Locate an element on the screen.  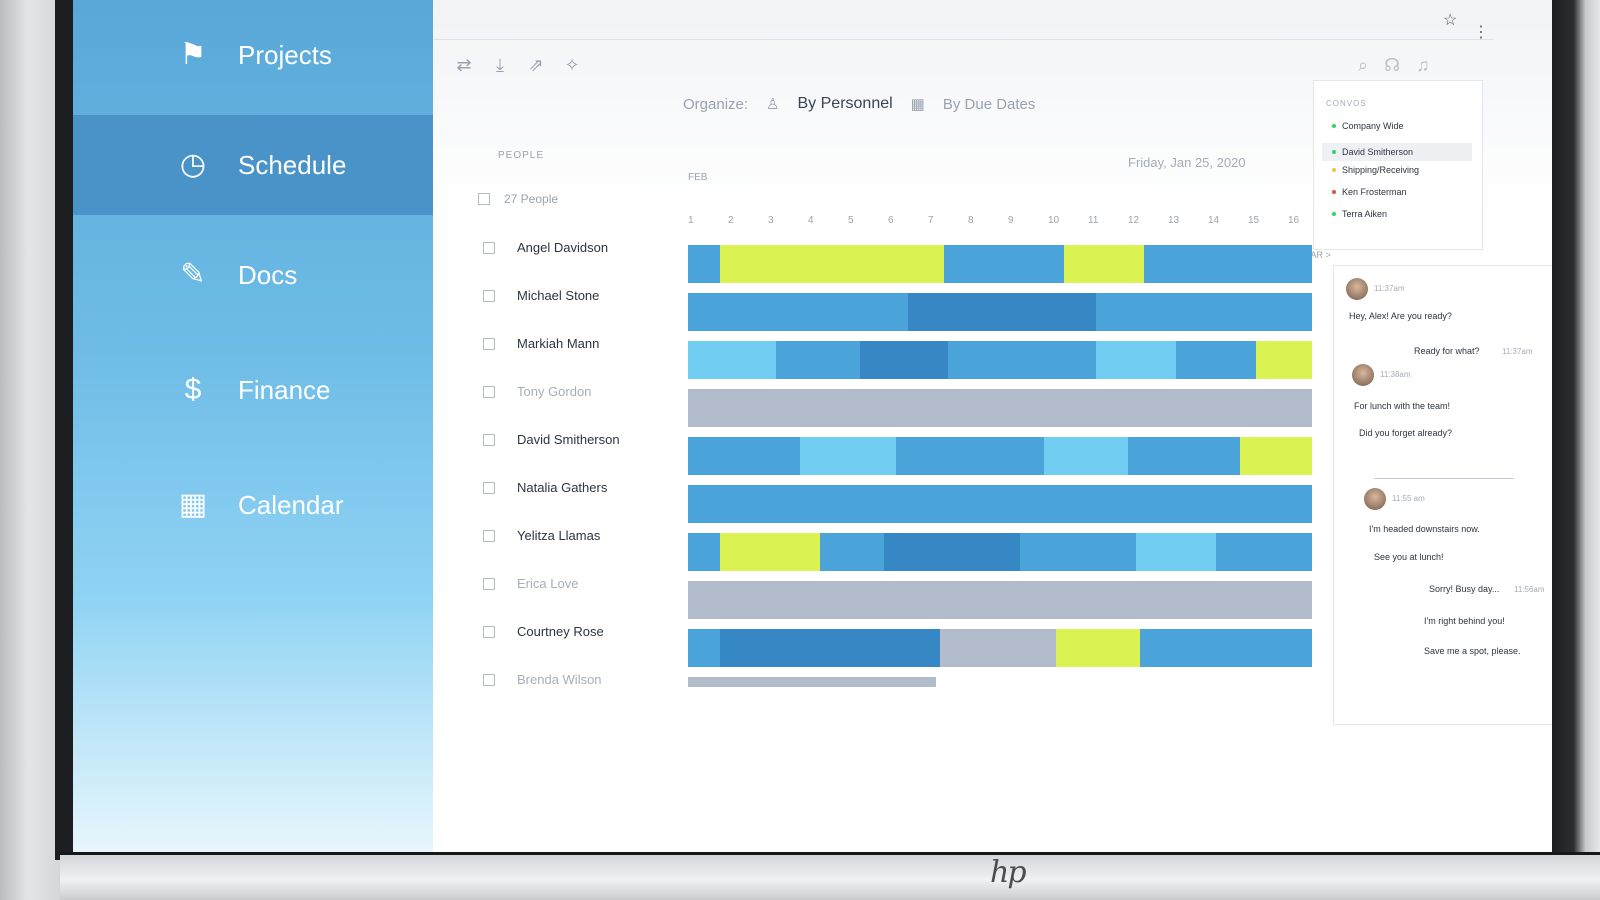
nav-item-projects: ⚑ Projects is located at coordinates (263, 55).